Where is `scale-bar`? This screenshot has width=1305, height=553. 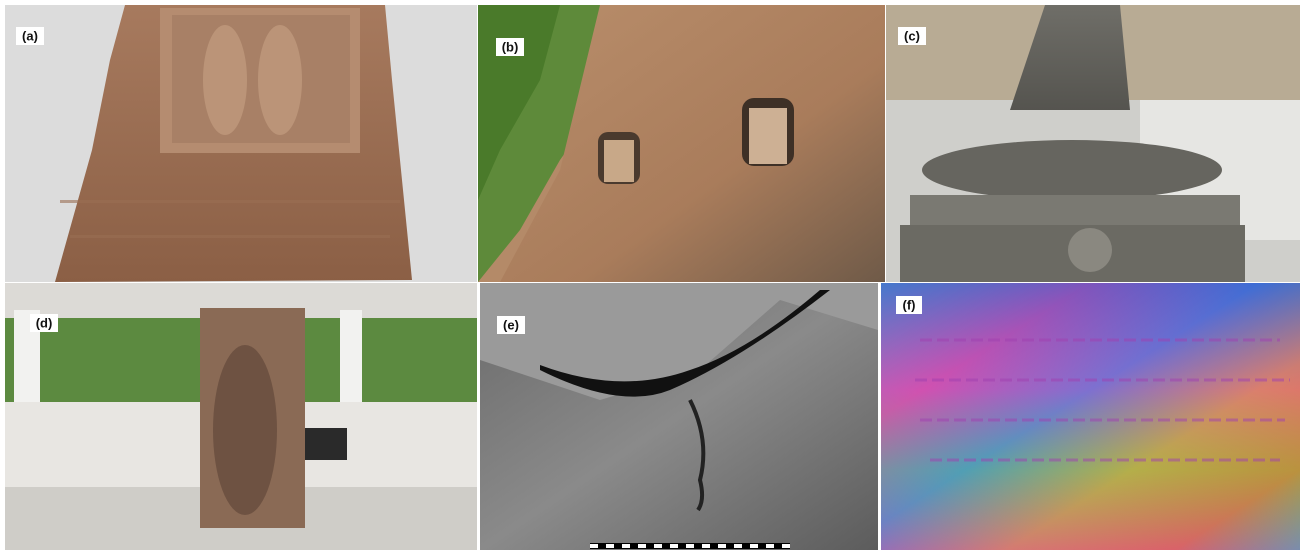
scale-bar is located at coordinates (690, 546).